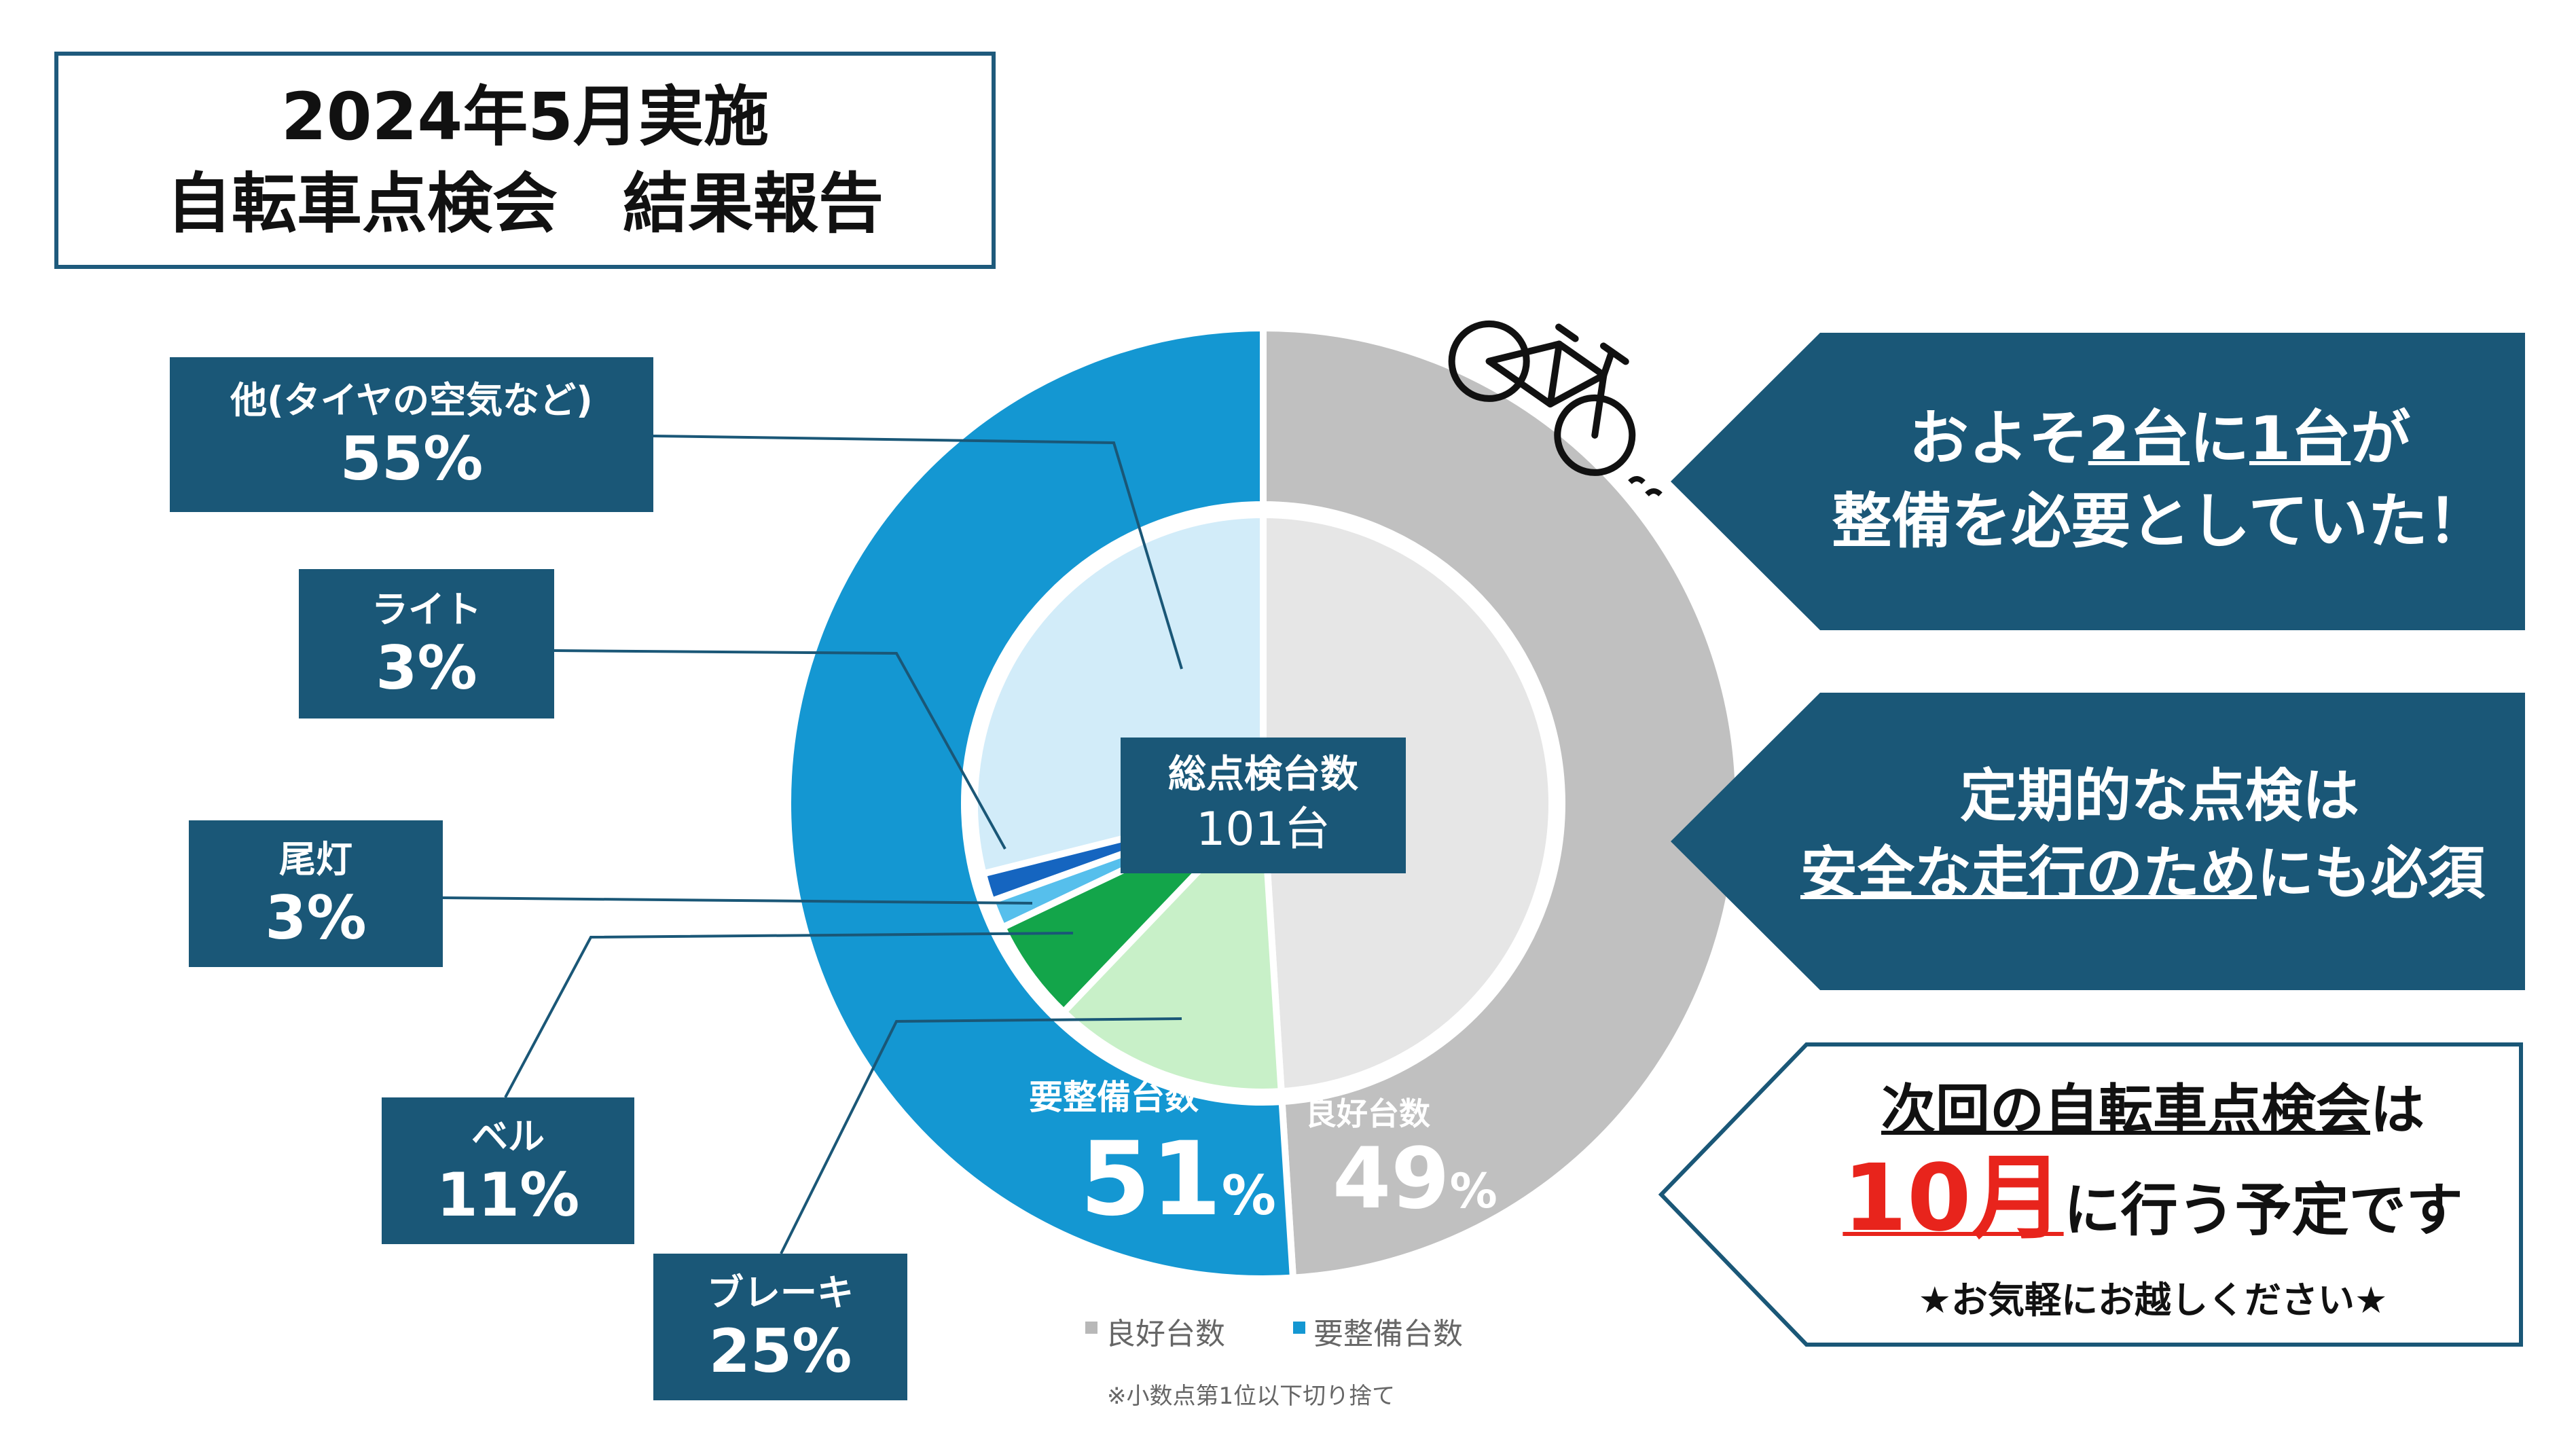 This screenshot has width=2559, height=1456. Describe the element at coordinates (1388, 1334) in the screenshot. I see `legend-item-need: 要整備台数` at that location.